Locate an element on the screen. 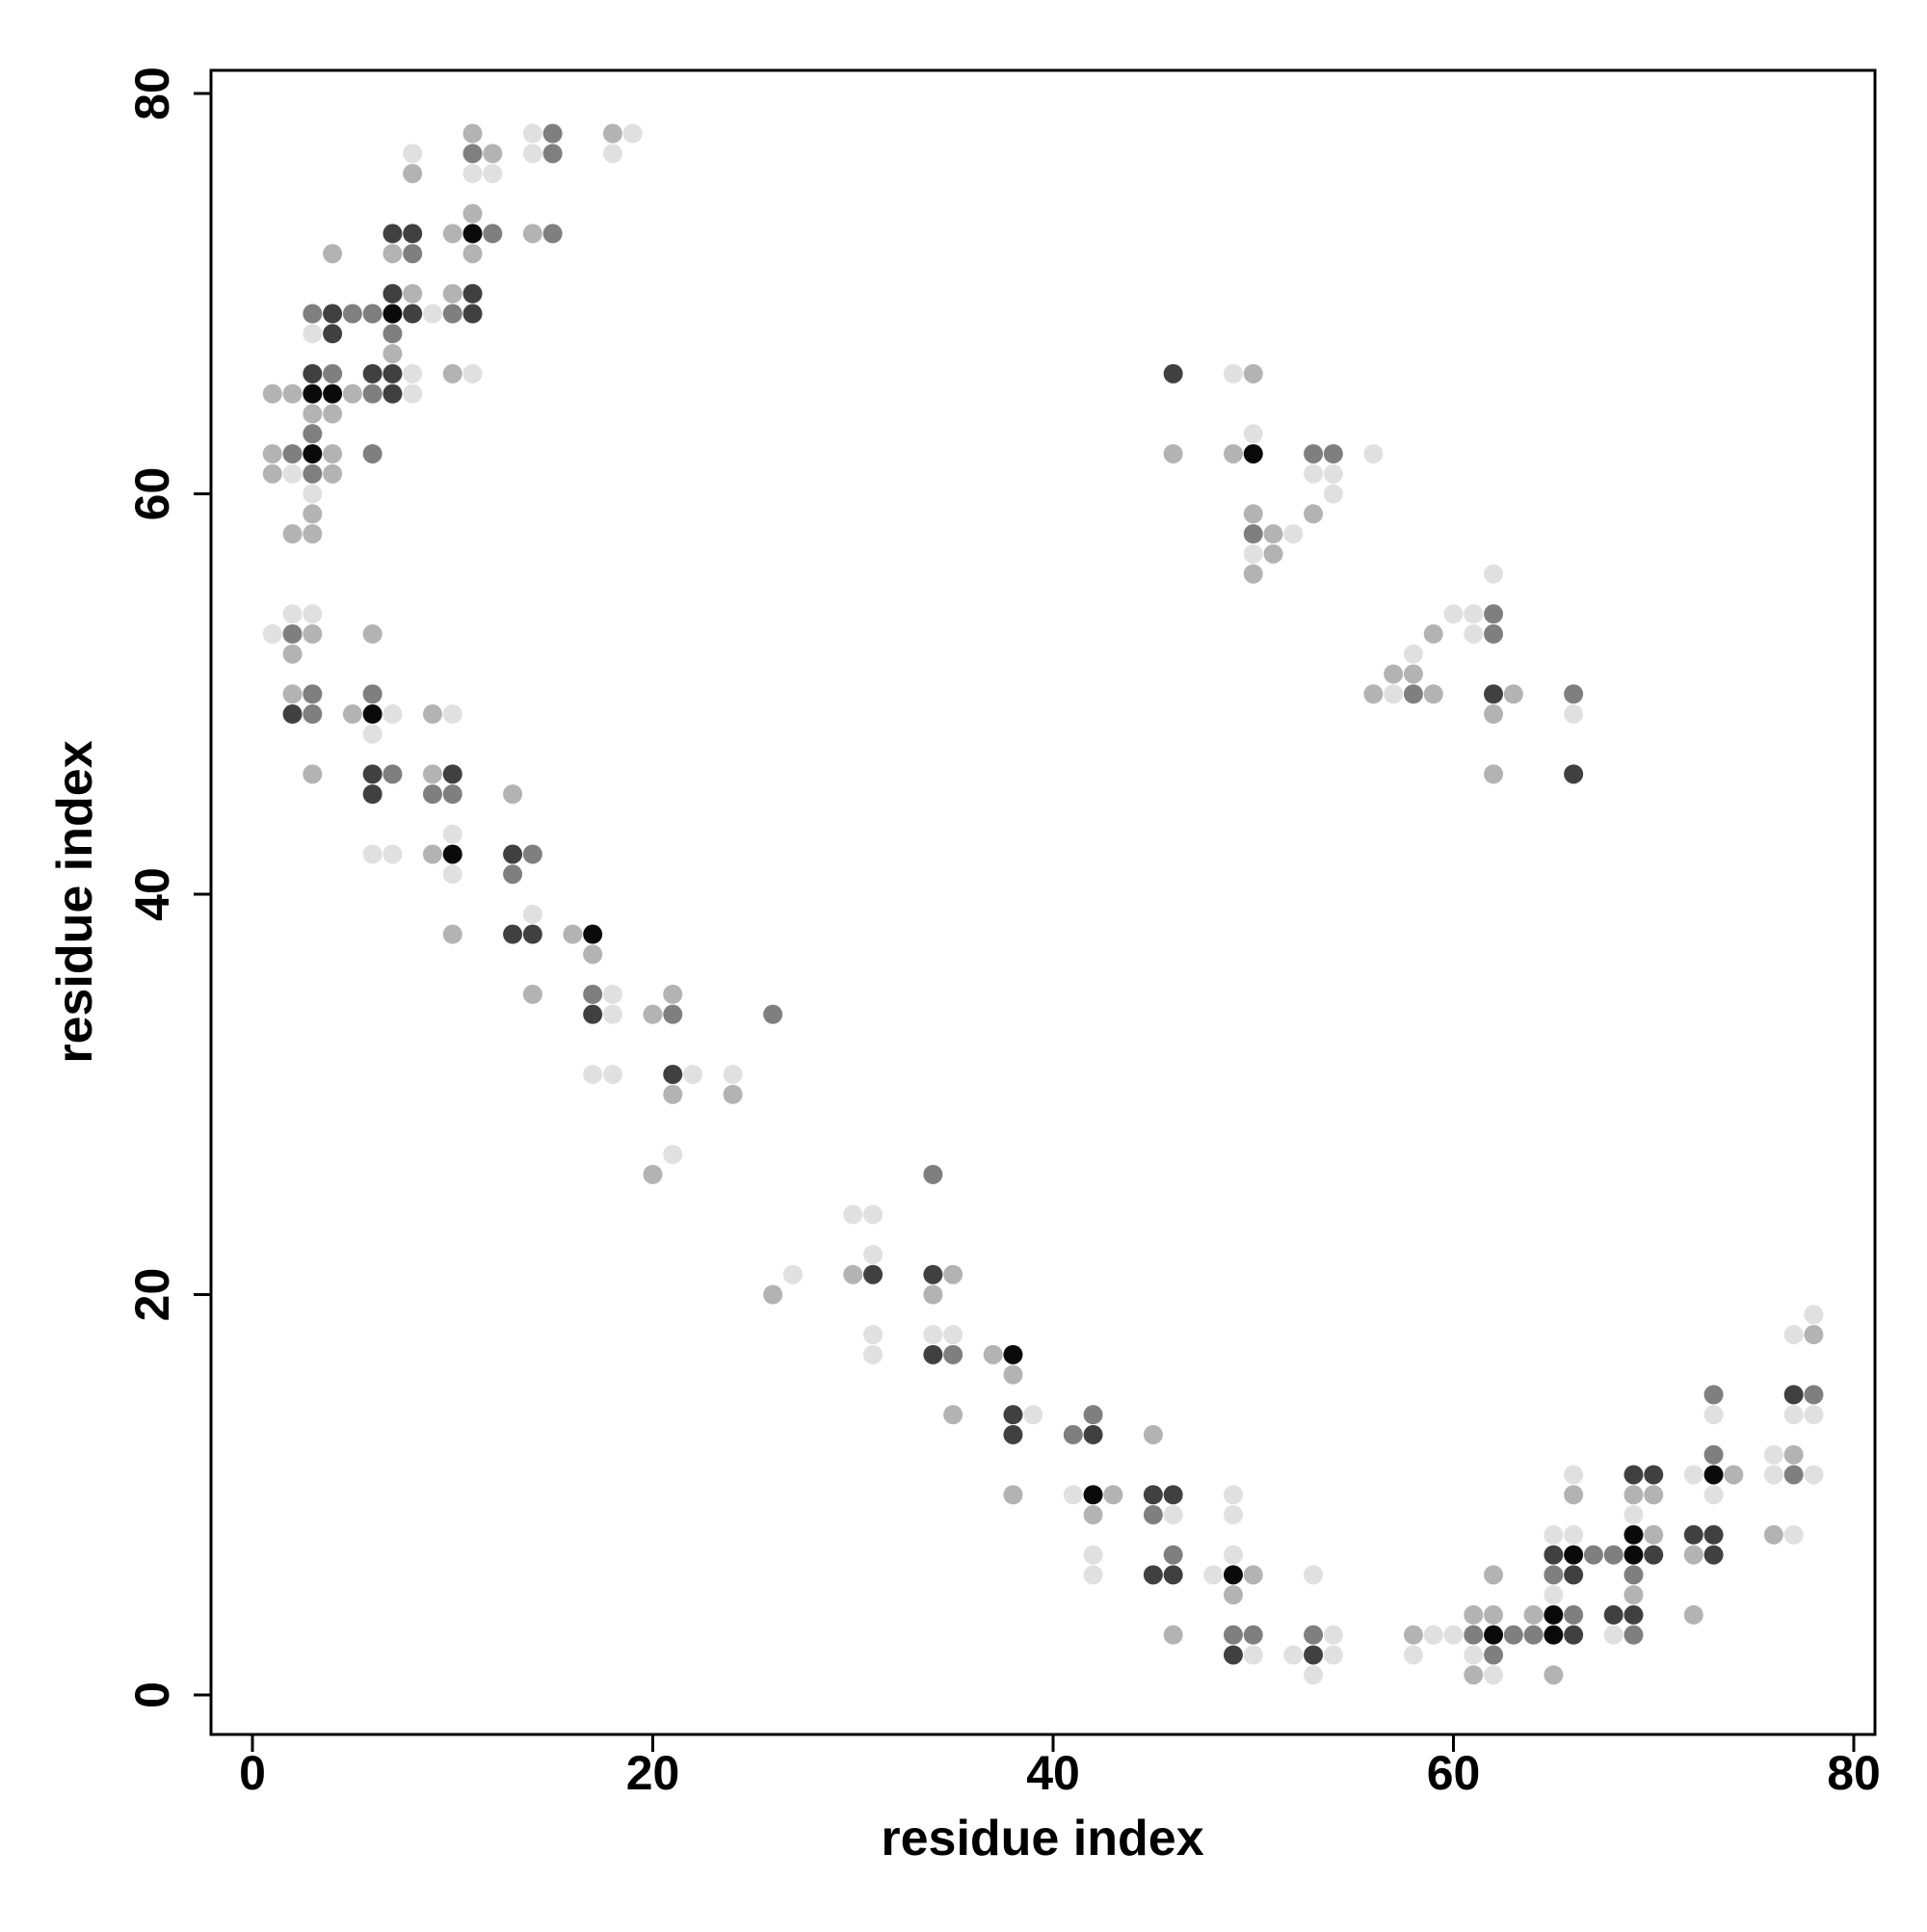  x-tick-label: 40 is located at coordinates (1053, 1773).